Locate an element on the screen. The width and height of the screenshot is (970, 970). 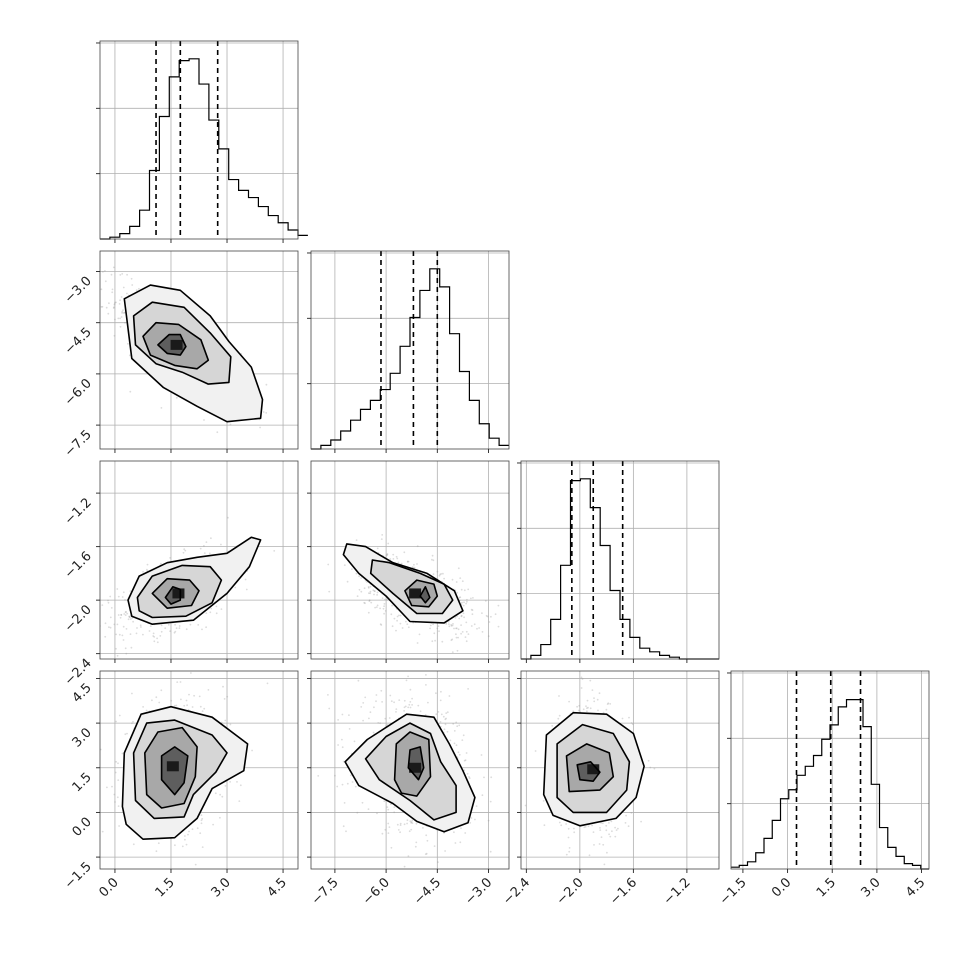
y-tick-label: −2.4 is located at coordinates (78, 672).